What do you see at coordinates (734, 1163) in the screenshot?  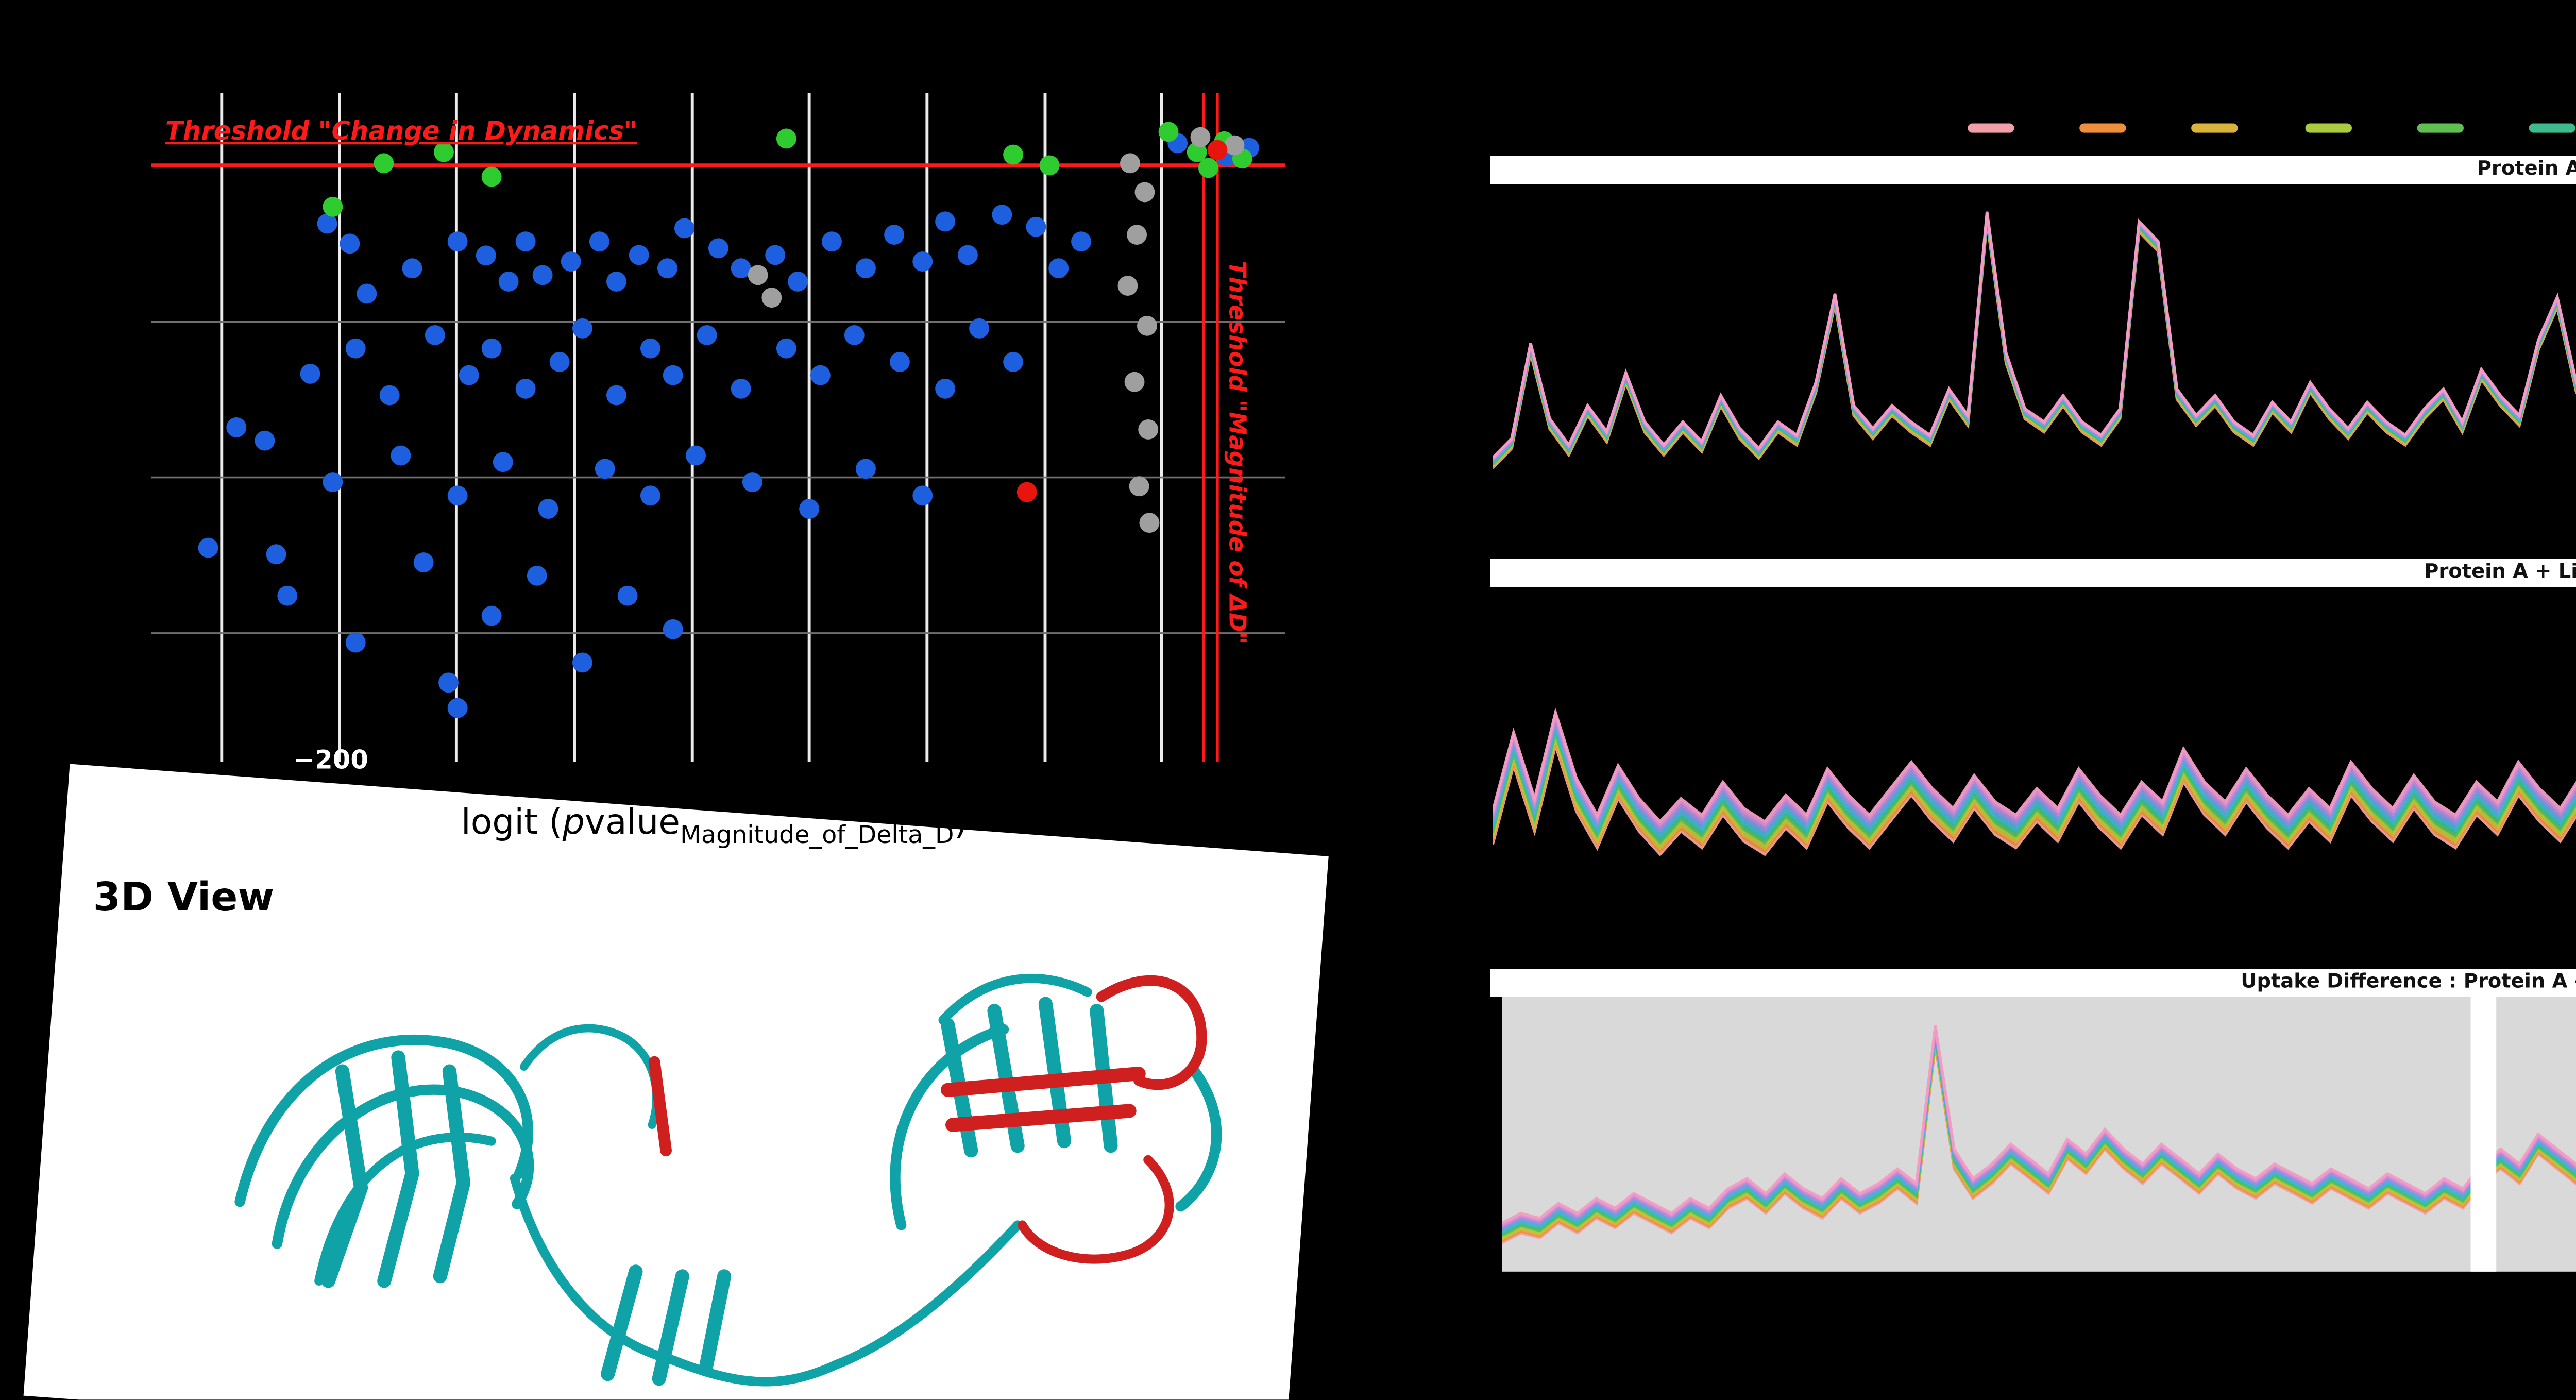 I see `protein-structure` at bounding box center [734, 1163].